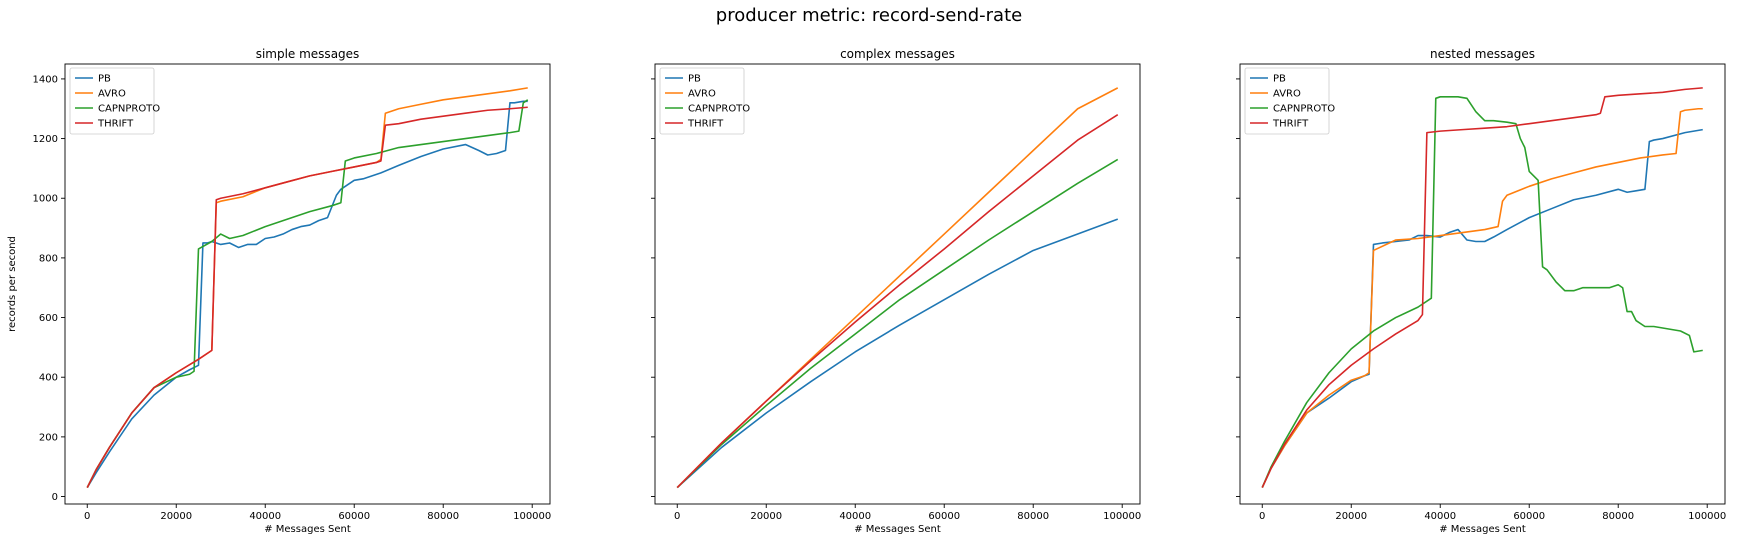 The image size is (1738, 537). What do you see at coordinates (897, 54) in the screenshot?
I see `panel-title: complex messages` at bounding box center [897, 54].